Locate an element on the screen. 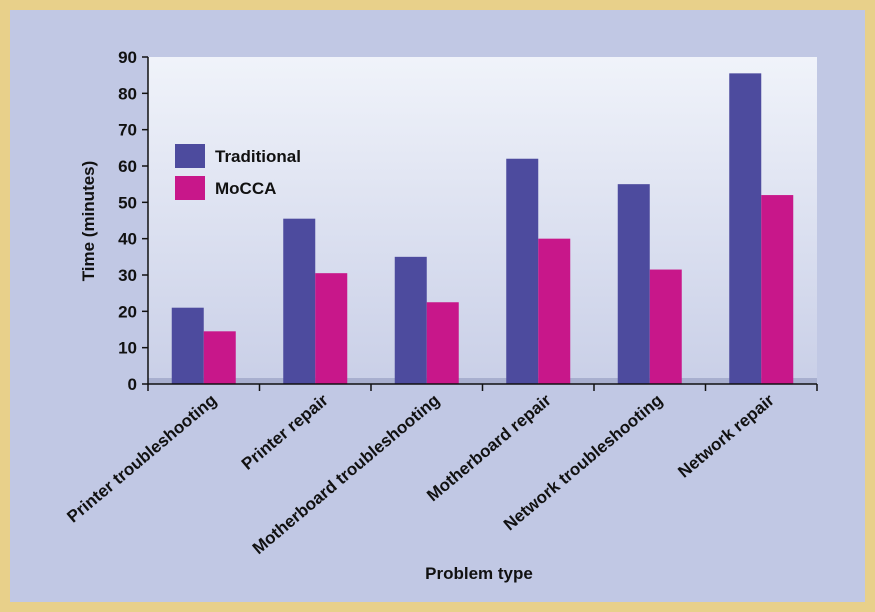 Image resolution: width=875 pixels, height=612 pixels. y-tick-label: 10 is located at coordinates (127, 348).